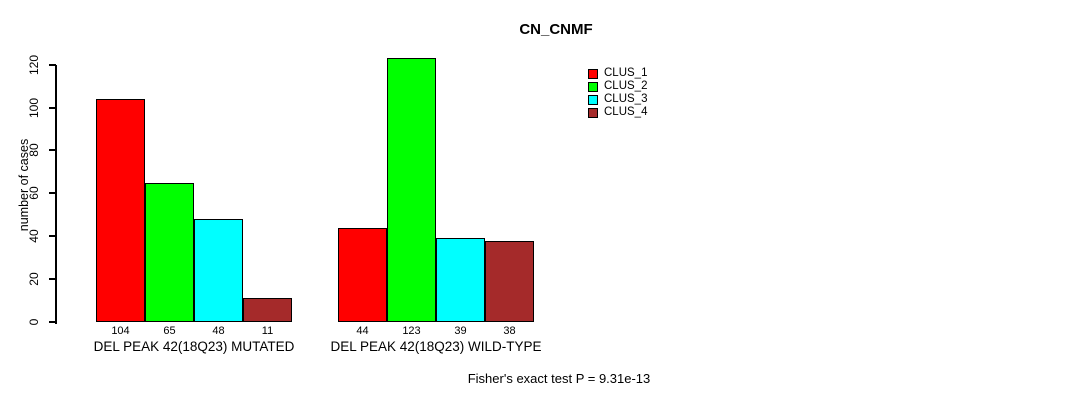 This screenshot has height=400, width=1090. I want to click on x-axis-group-label: DEL PEAK 42(18Q23) WILD-TYPE, so click(436, 346).